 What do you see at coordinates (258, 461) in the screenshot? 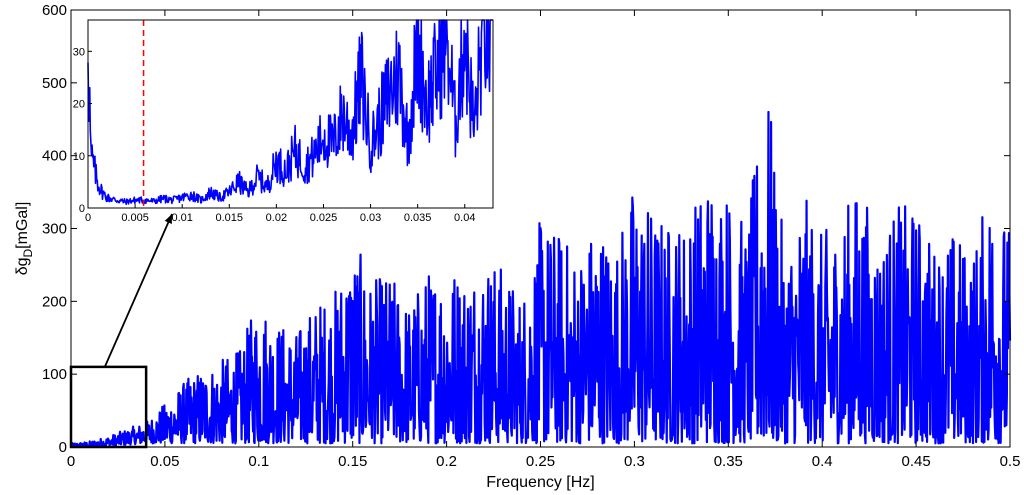
I see `x-tick-label: 0.1` at bounding box center [258, 461].